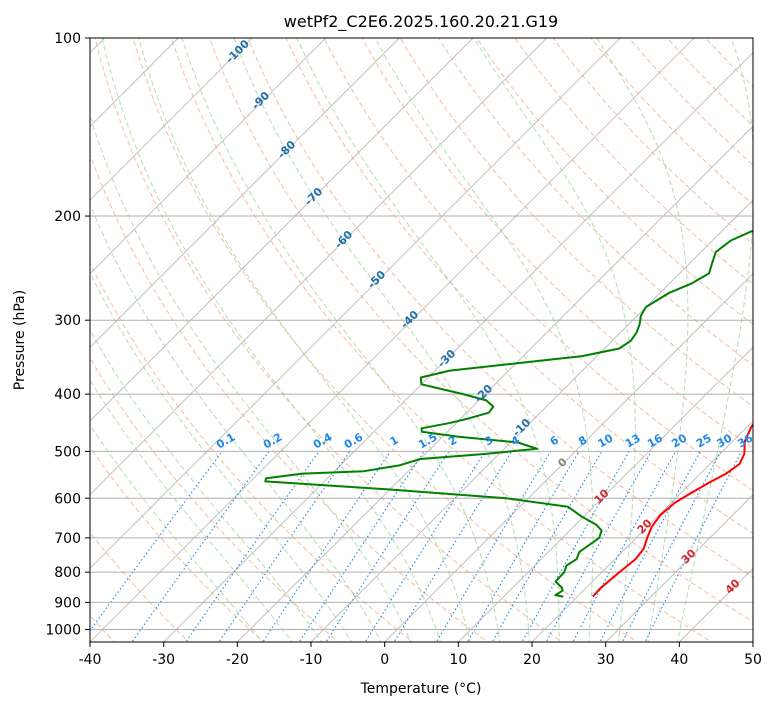 The image size is (775, 708). I want to click on x-tick-label: 40, so click(679, 660).